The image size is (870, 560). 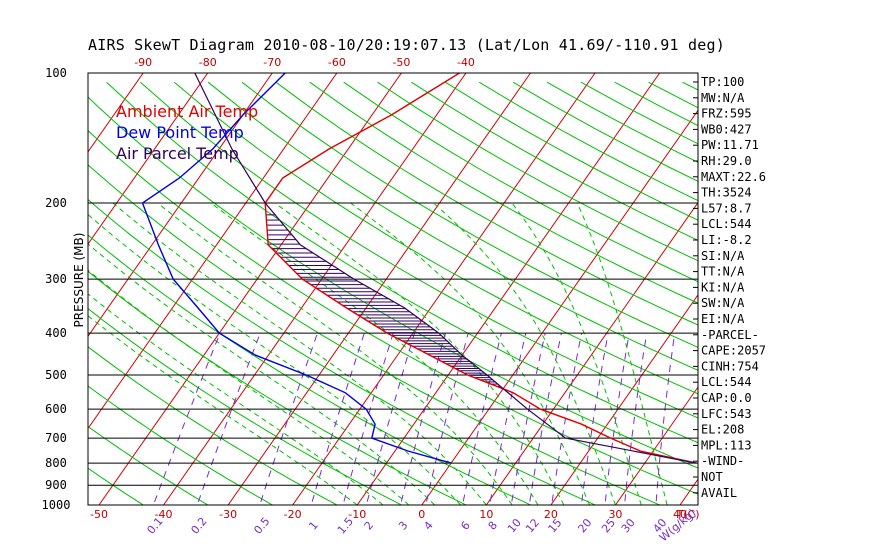 I want to click on pressure-tick-label: 1000, so click(x=56, y=505).